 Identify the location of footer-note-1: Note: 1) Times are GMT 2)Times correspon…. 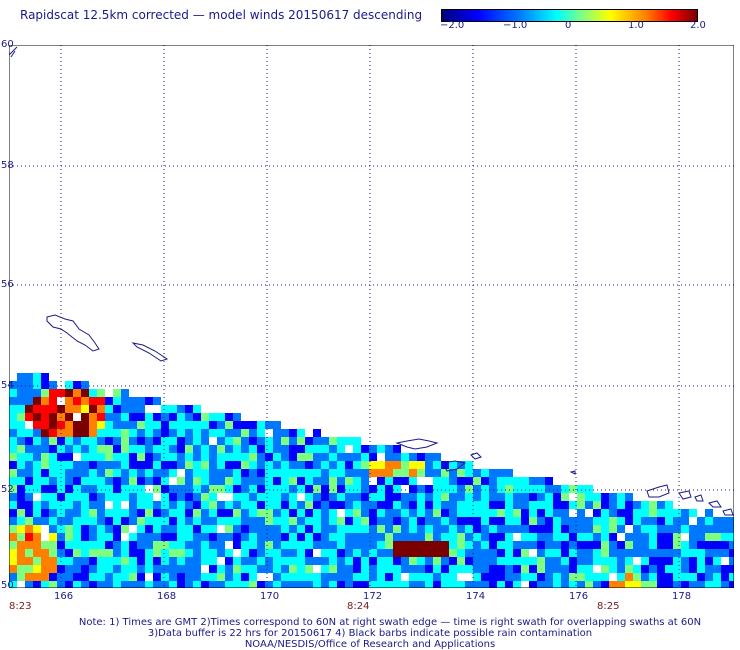
(390, 622).